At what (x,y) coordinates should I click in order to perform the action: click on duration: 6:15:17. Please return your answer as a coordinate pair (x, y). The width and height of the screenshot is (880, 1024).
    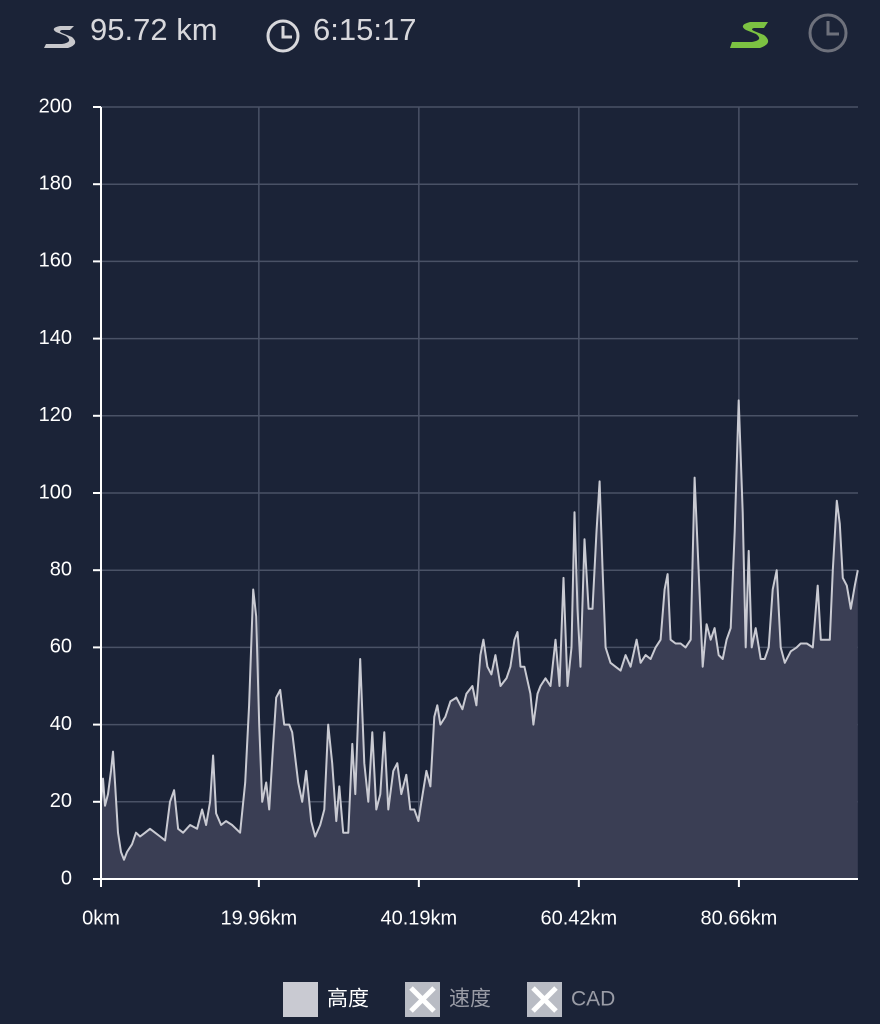
    Looking at the image, I should click on (364, 29).